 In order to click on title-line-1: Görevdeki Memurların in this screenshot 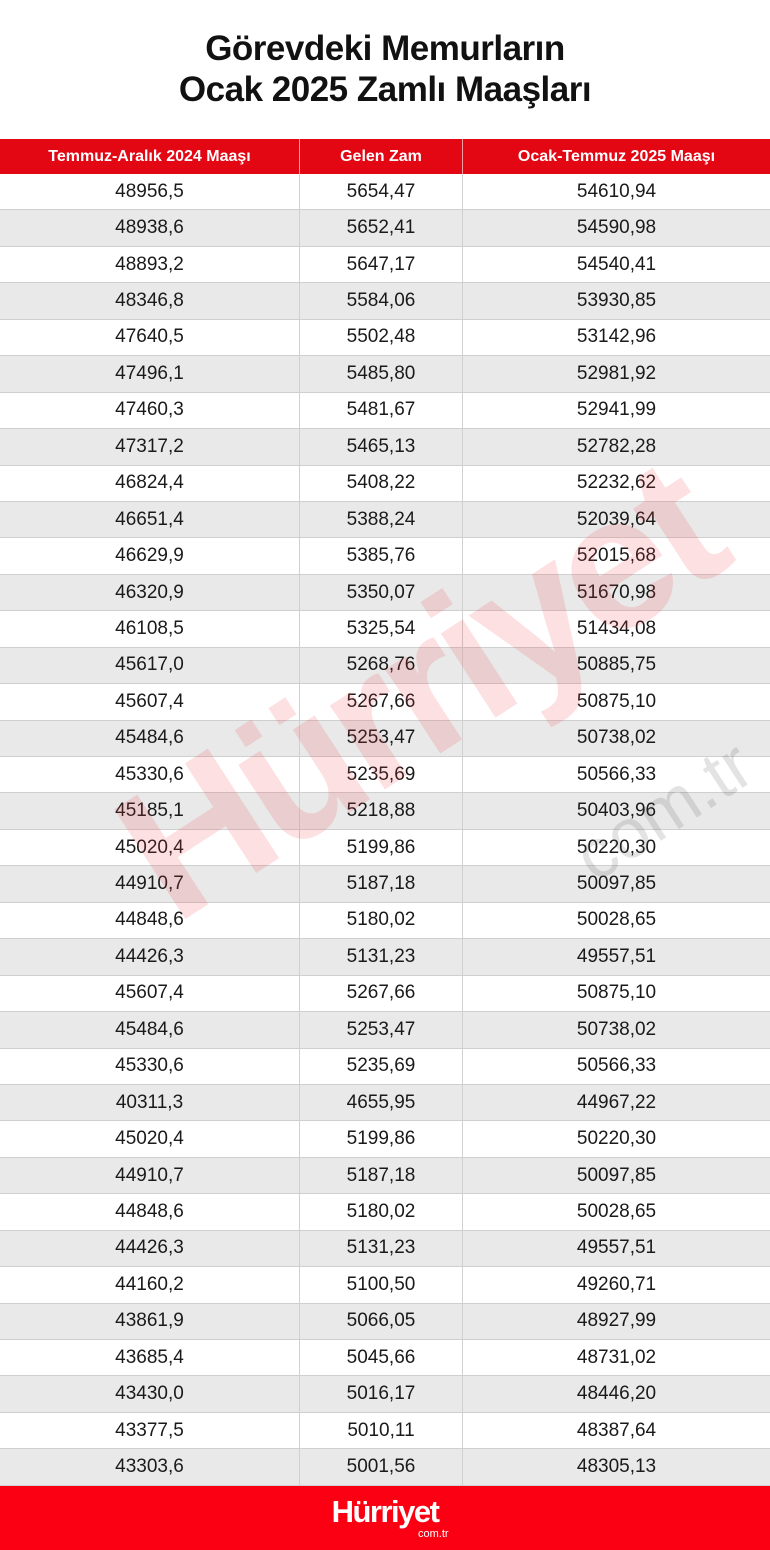, I will do `click(385, 48)`.